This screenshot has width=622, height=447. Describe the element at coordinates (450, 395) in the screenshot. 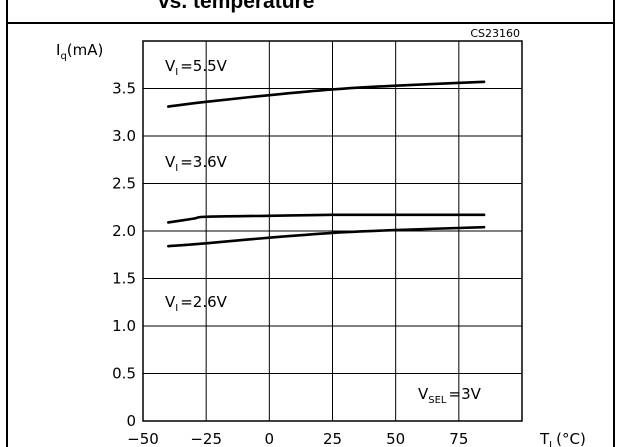

I see `label-vsel-3v: VSEL =3V` at that location.